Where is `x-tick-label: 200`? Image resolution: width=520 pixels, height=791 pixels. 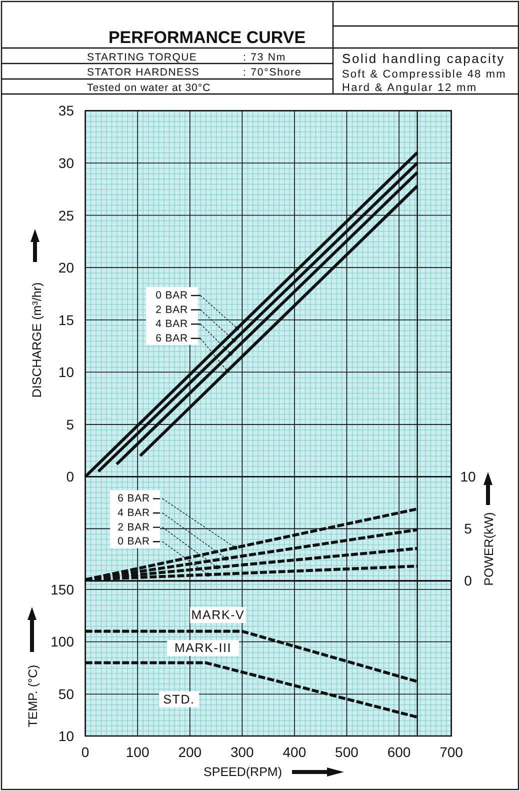 x-tick-label: 200 is located at coordinates (190, 752).